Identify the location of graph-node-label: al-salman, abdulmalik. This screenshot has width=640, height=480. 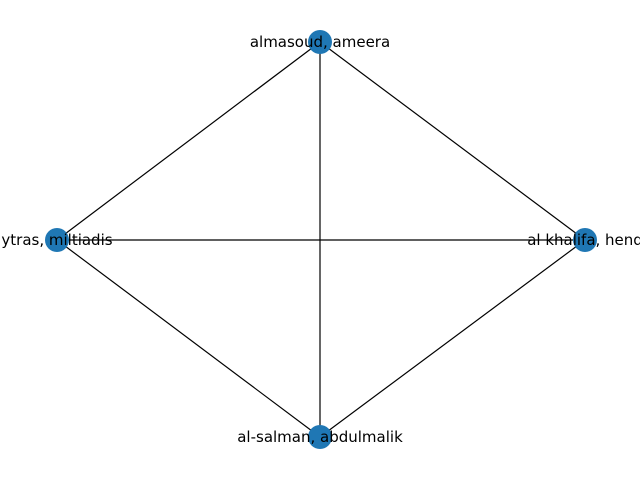
(320, 437).